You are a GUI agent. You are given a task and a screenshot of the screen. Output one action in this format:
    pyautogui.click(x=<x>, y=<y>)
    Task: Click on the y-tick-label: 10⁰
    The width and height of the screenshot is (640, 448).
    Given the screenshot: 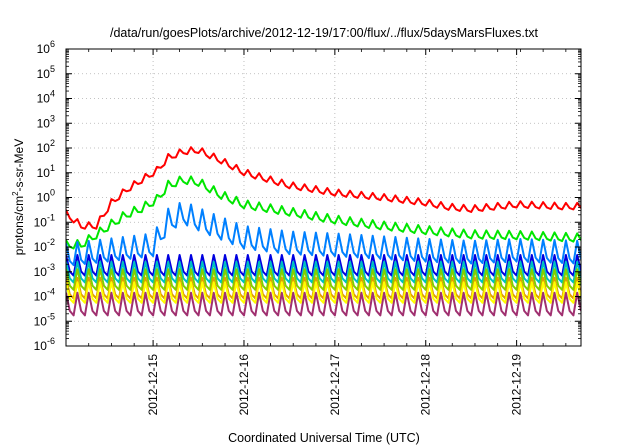 What is the action you would take?
    pyautogui.click(x=46, y=196)
    